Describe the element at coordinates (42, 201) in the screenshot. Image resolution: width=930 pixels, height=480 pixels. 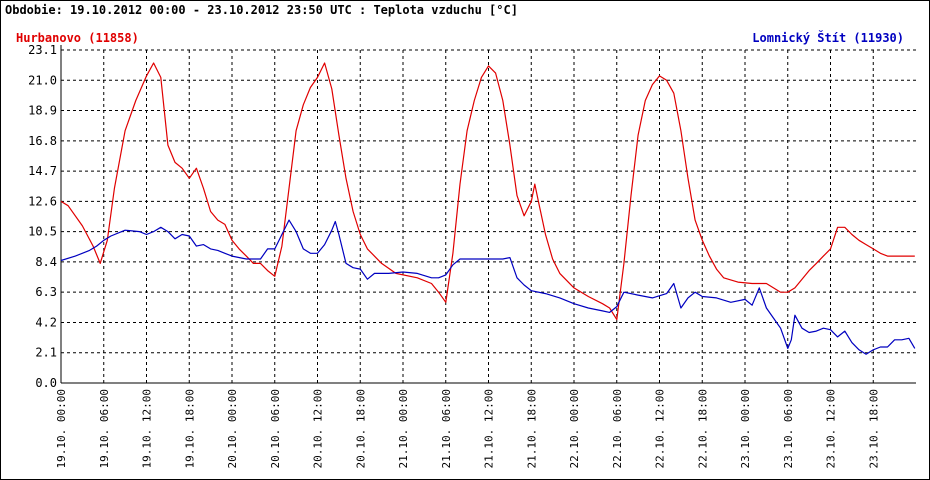
I see `y-tick-label: 12.6` at that location.